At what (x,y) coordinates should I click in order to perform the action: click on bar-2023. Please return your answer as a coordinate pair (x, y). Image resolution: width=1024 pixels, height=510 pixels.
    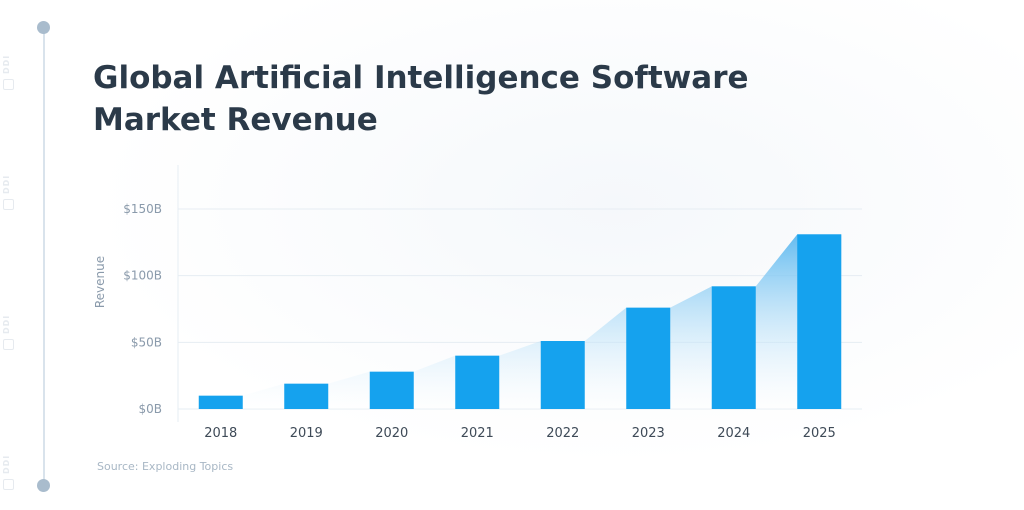
    Looking at the image, I should click on (648, 358).